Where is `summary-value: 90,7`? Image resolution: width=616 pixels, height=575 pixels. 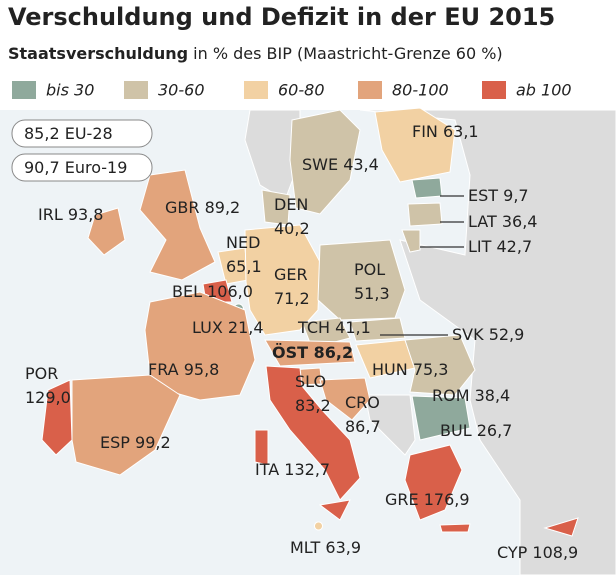 summary-value: 90,7 is located at coordinates (42, 167).